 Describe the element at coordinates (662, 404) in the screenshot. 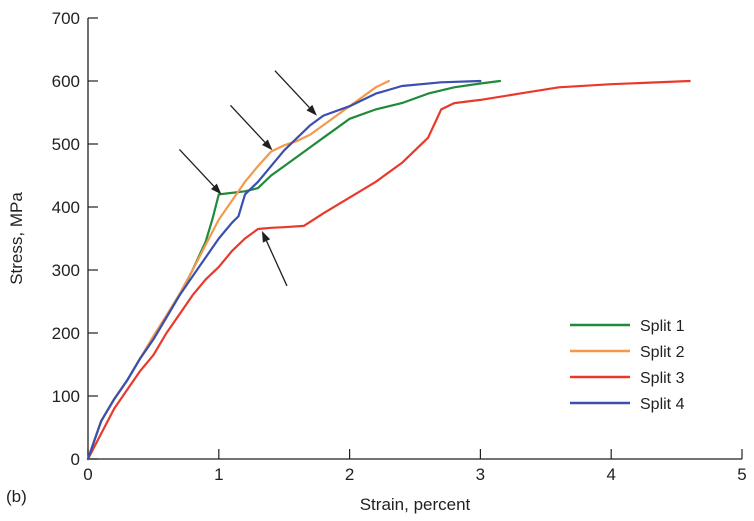

I see `legend-label-split-4: Split 4` at that location.